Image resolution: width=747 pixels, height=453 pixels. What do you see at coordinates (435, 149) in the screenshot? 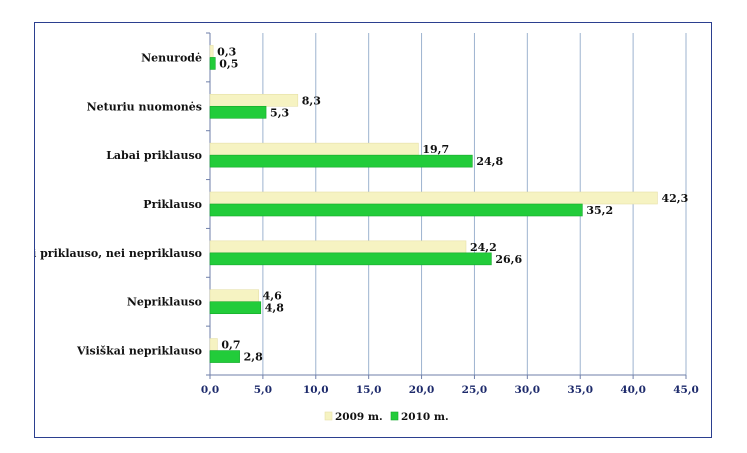
I see `data-label-2009: 19,7` at bounding box center [435, 149].